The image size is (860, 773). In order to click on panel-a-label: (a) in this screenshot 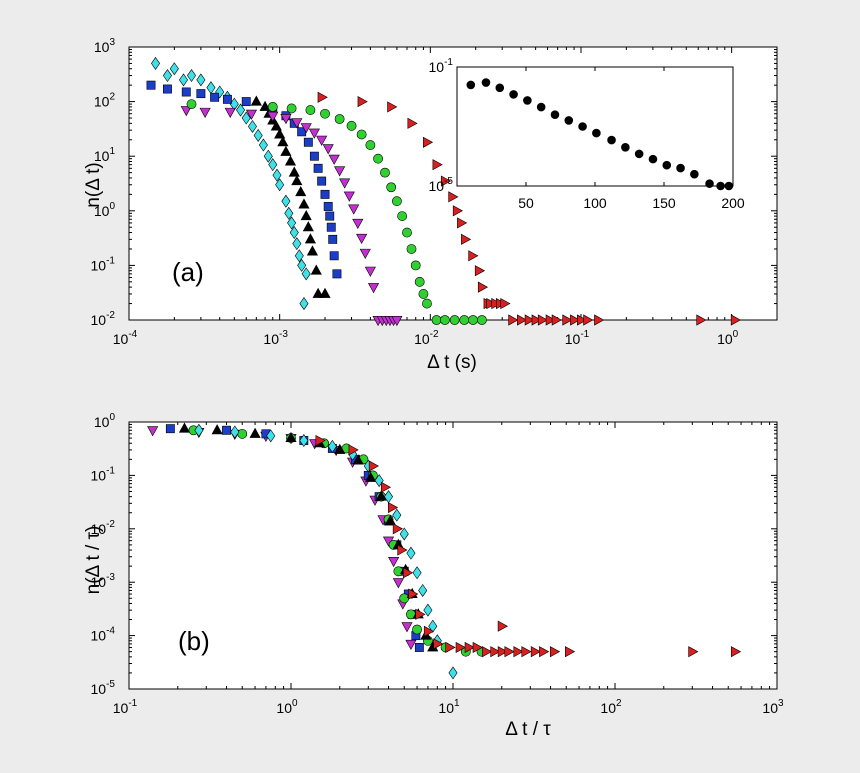, I will do `click(188, 272)`.